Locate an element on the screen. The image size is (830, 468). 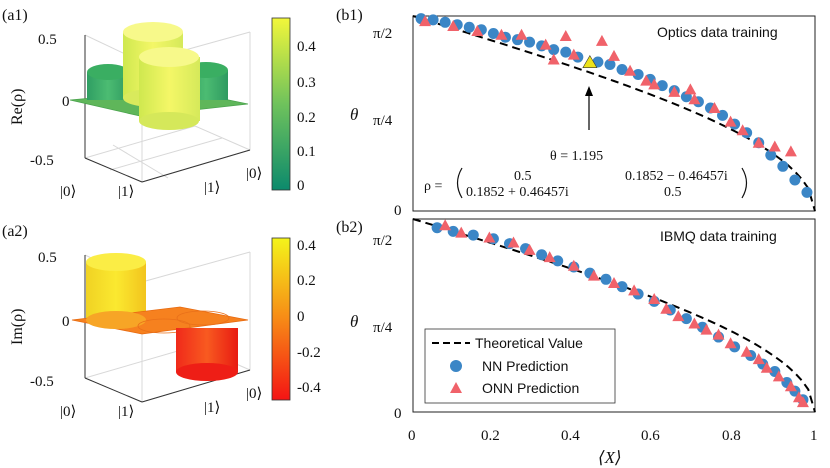
xtick-0: 0 is located at coordinates (412, 436).